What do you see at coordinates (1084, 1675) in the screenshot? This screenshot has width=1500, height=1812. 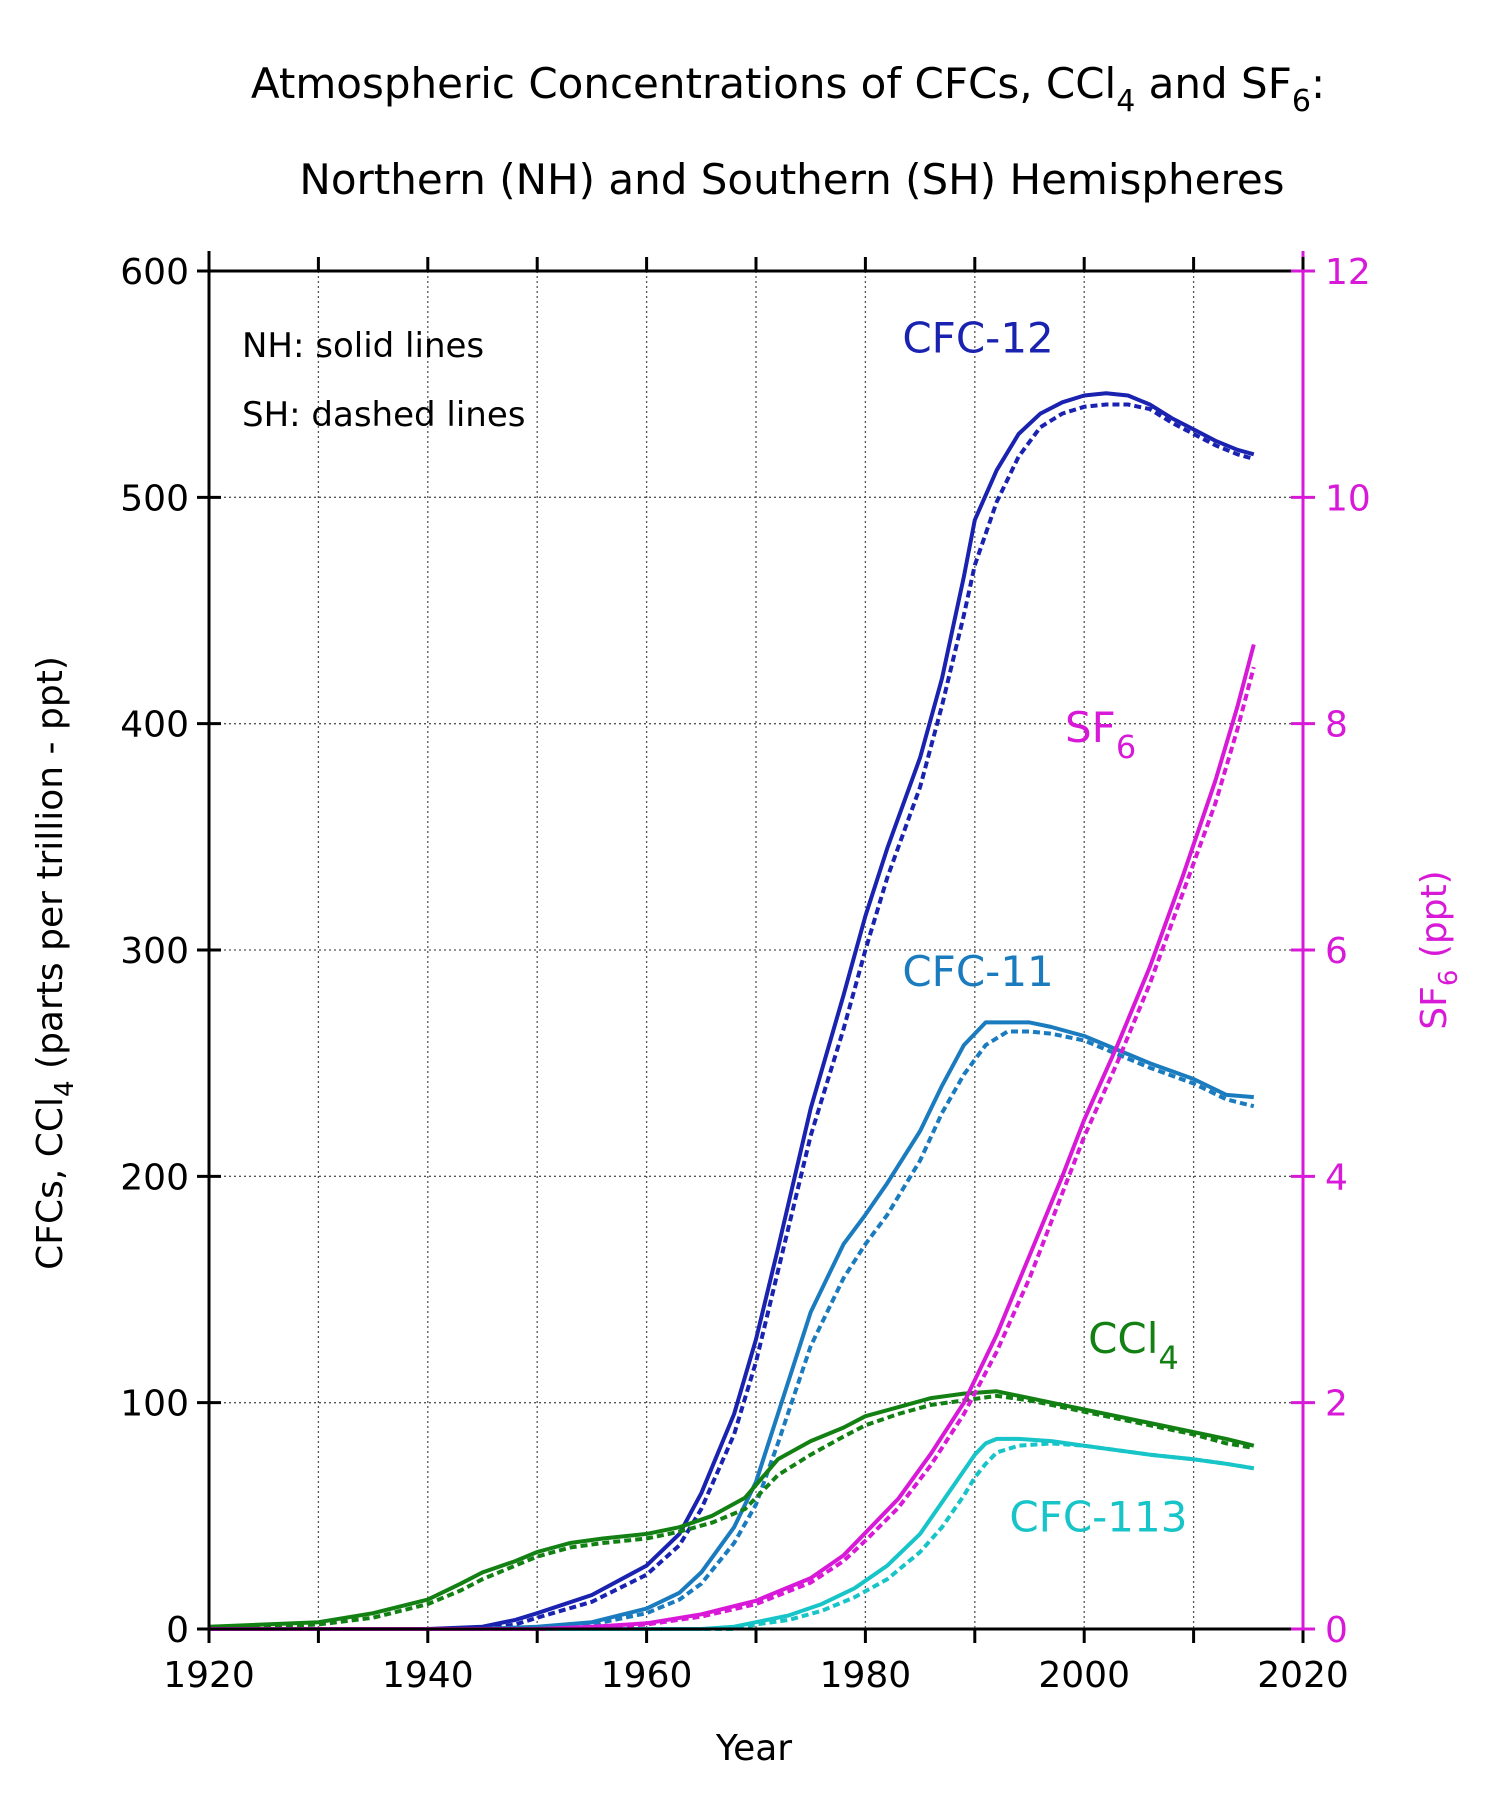 I see `x-tick-label: 2000` at bounding box center [1084, 1675].